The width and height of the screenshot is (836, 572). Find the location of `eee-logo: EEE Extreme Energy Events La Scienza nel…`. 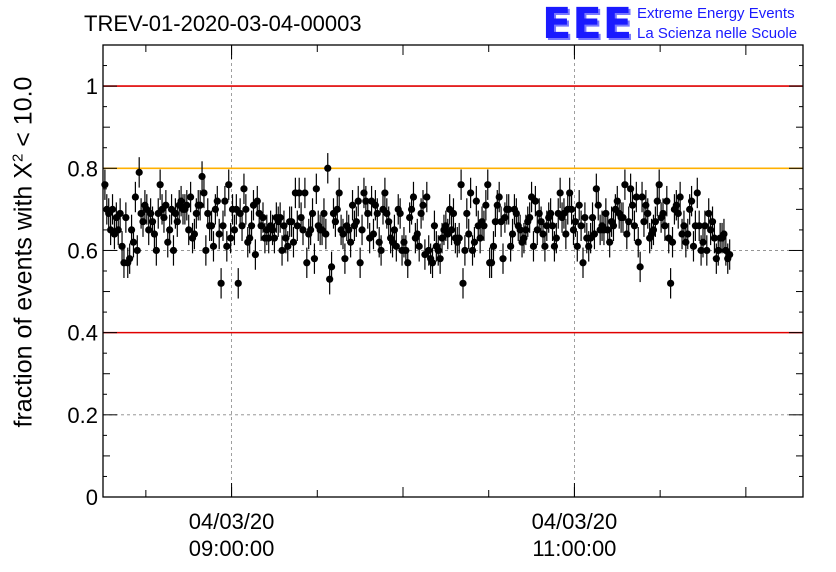

eee-logo: EEE Extreme Energy Events La Scienza nel… is located at coordinates (687, 24).